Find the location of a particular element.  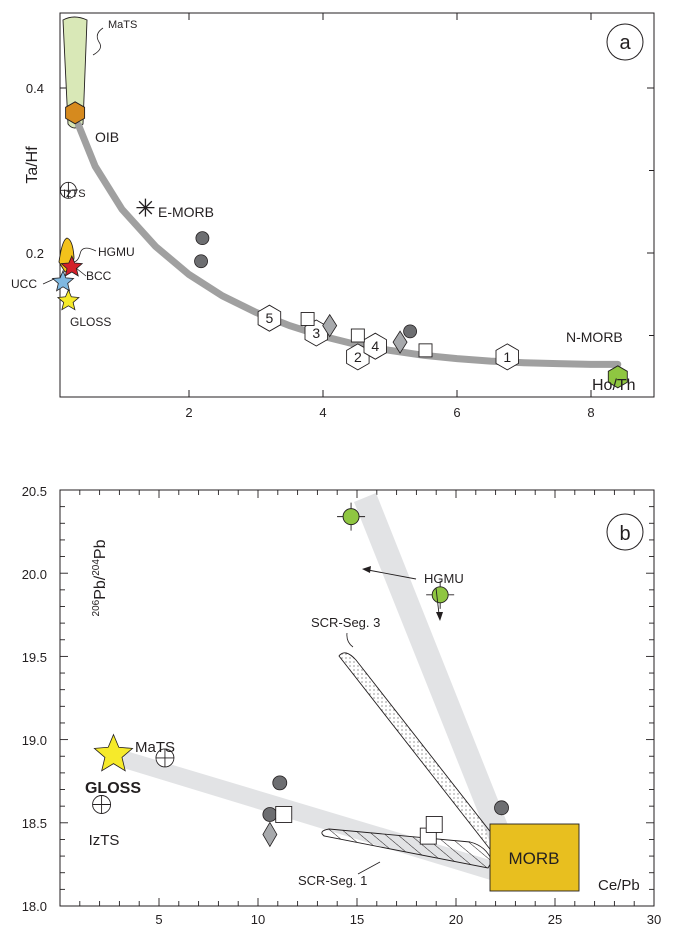

panel-b-xtick-1: 10 is located at coordinates (258, 919).